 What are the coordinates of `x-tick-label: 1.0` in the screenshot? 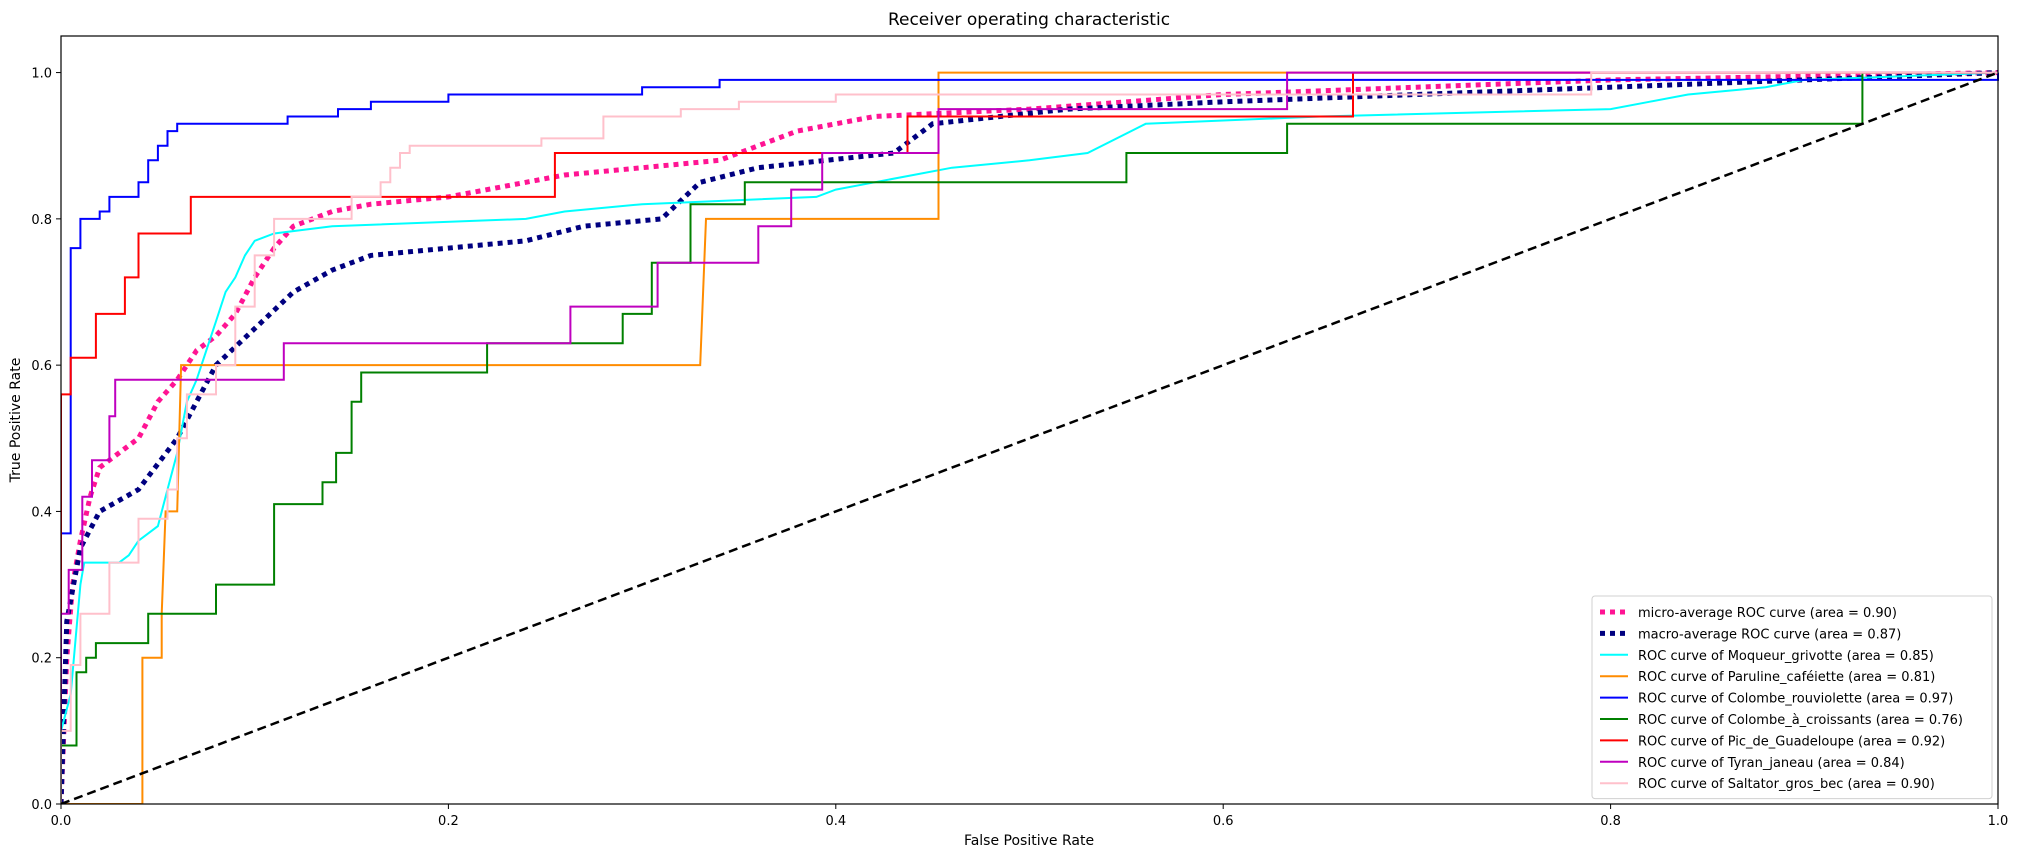 It's located at (1998, 821).